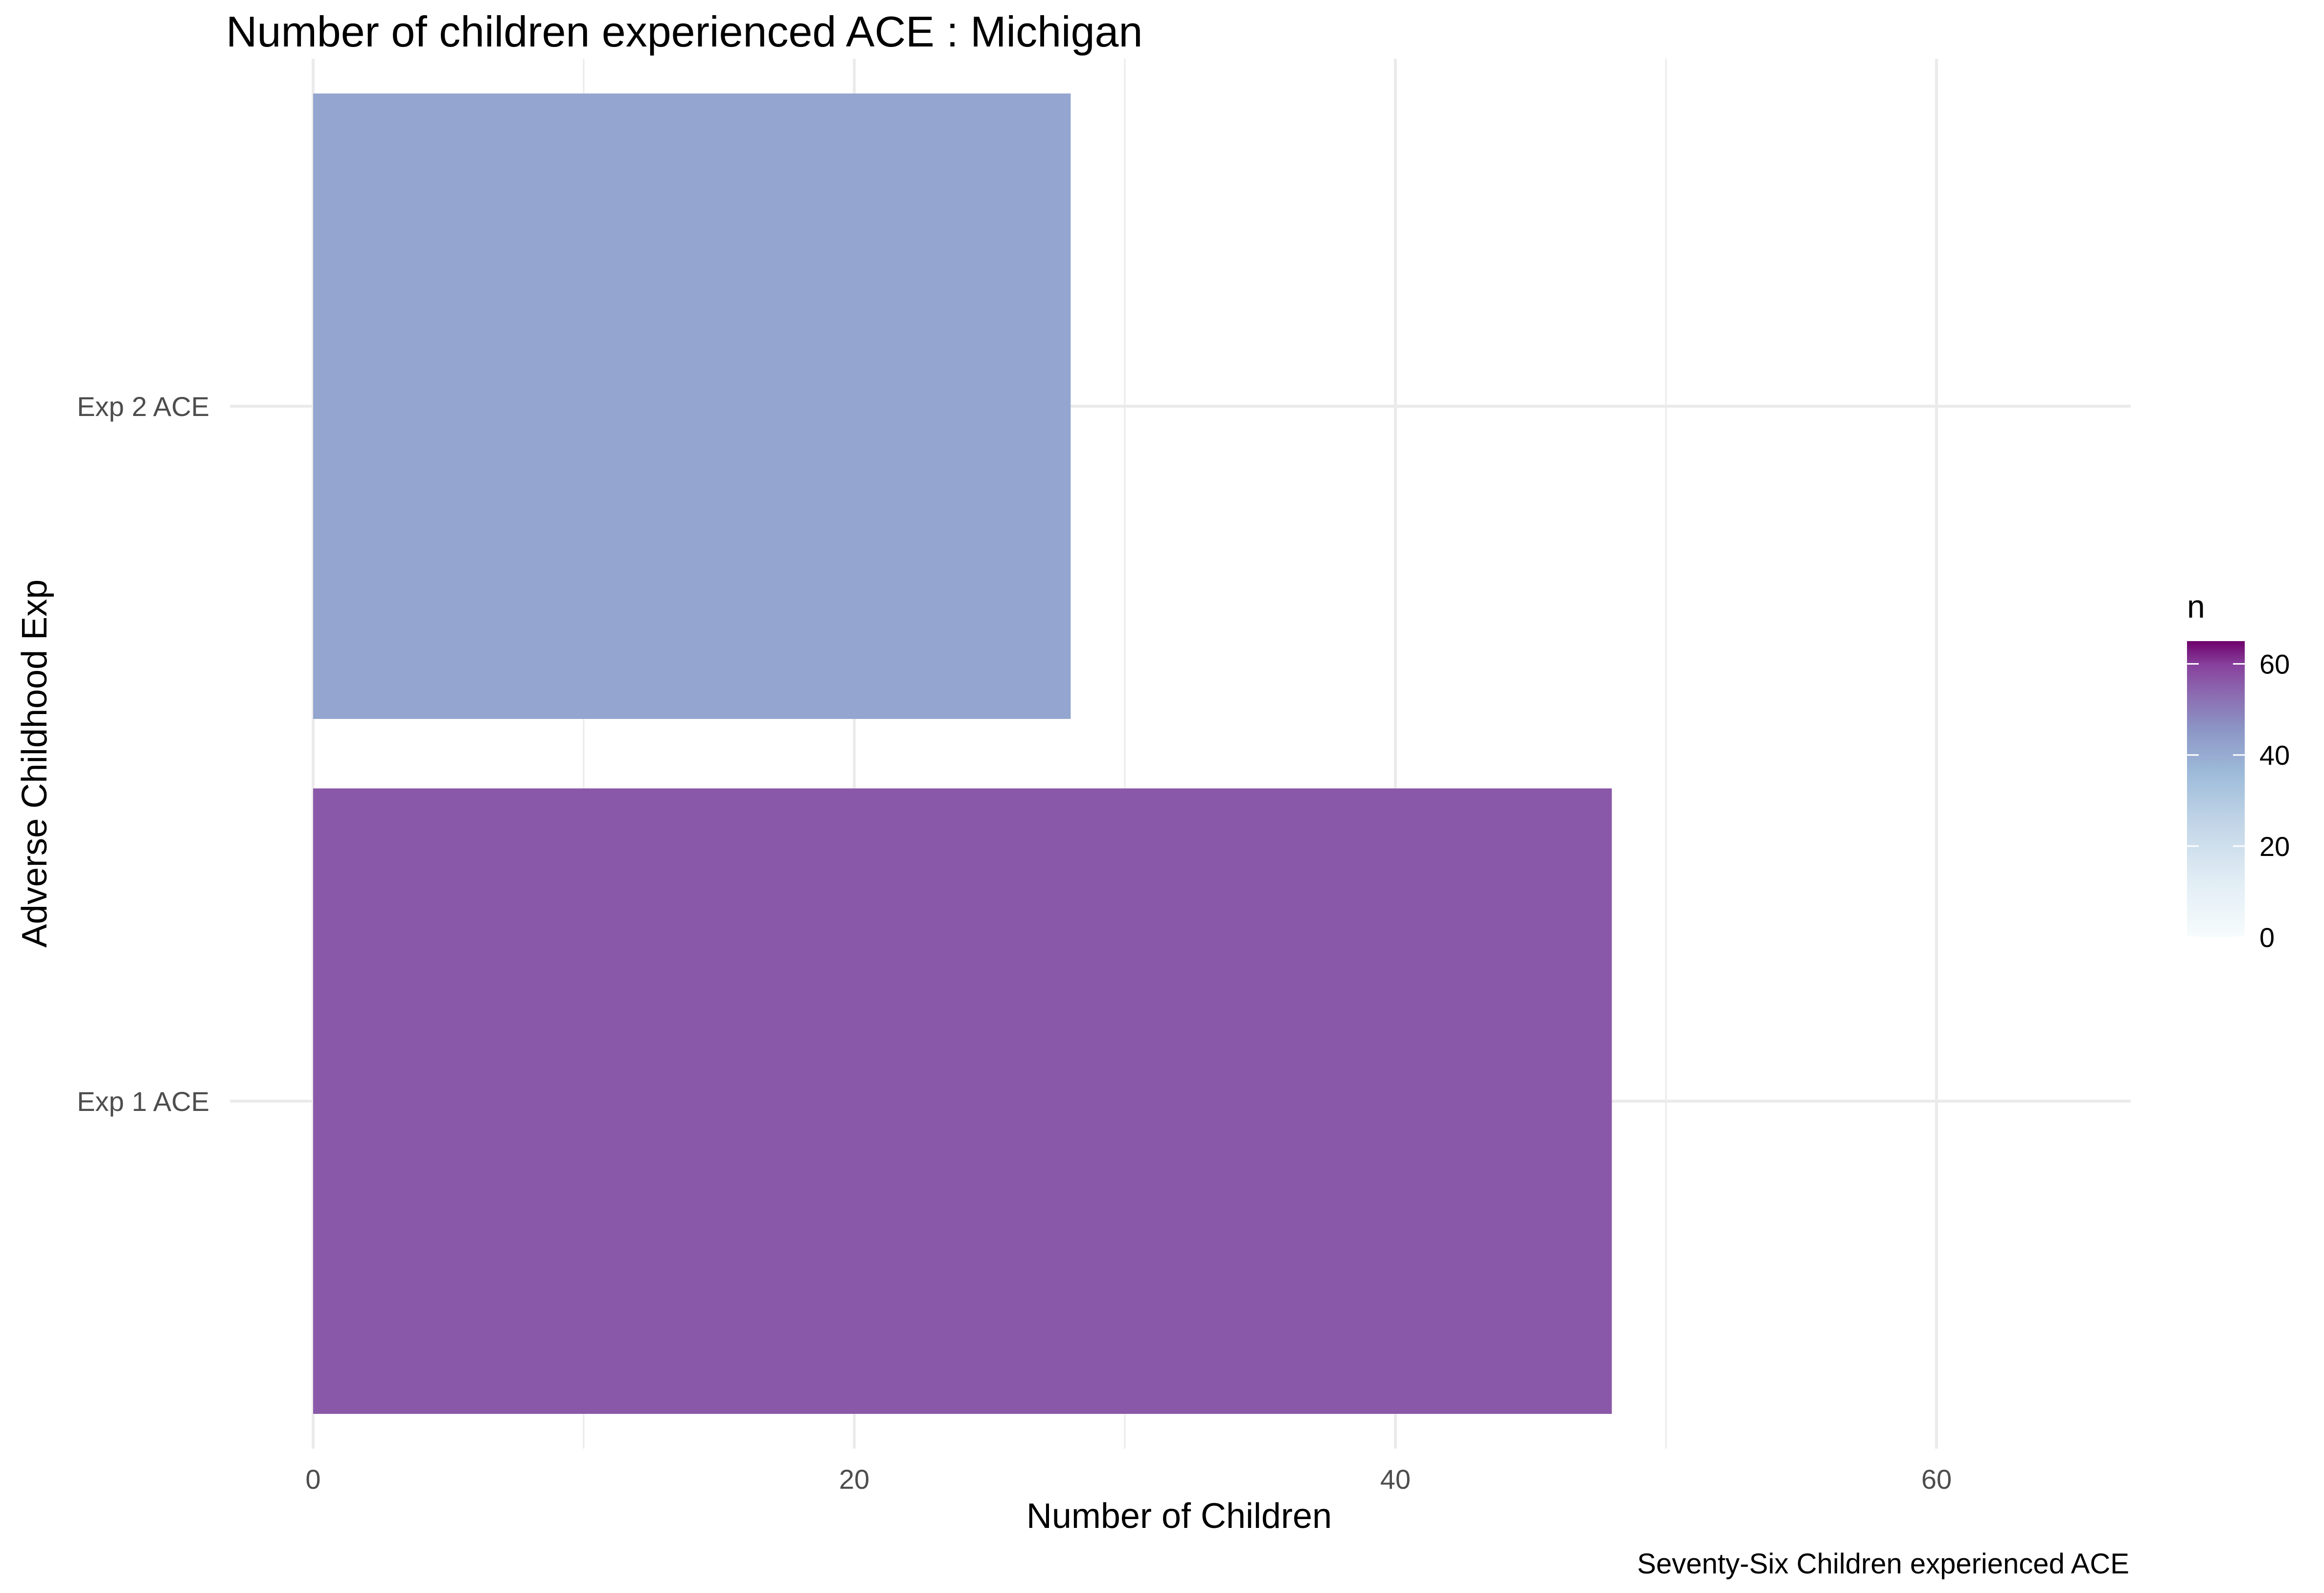  What do you see at coordinates (2274, 846) in the screenshot?
I see `colorbar-tick-label: 20` at bounding box center [2274, 846].